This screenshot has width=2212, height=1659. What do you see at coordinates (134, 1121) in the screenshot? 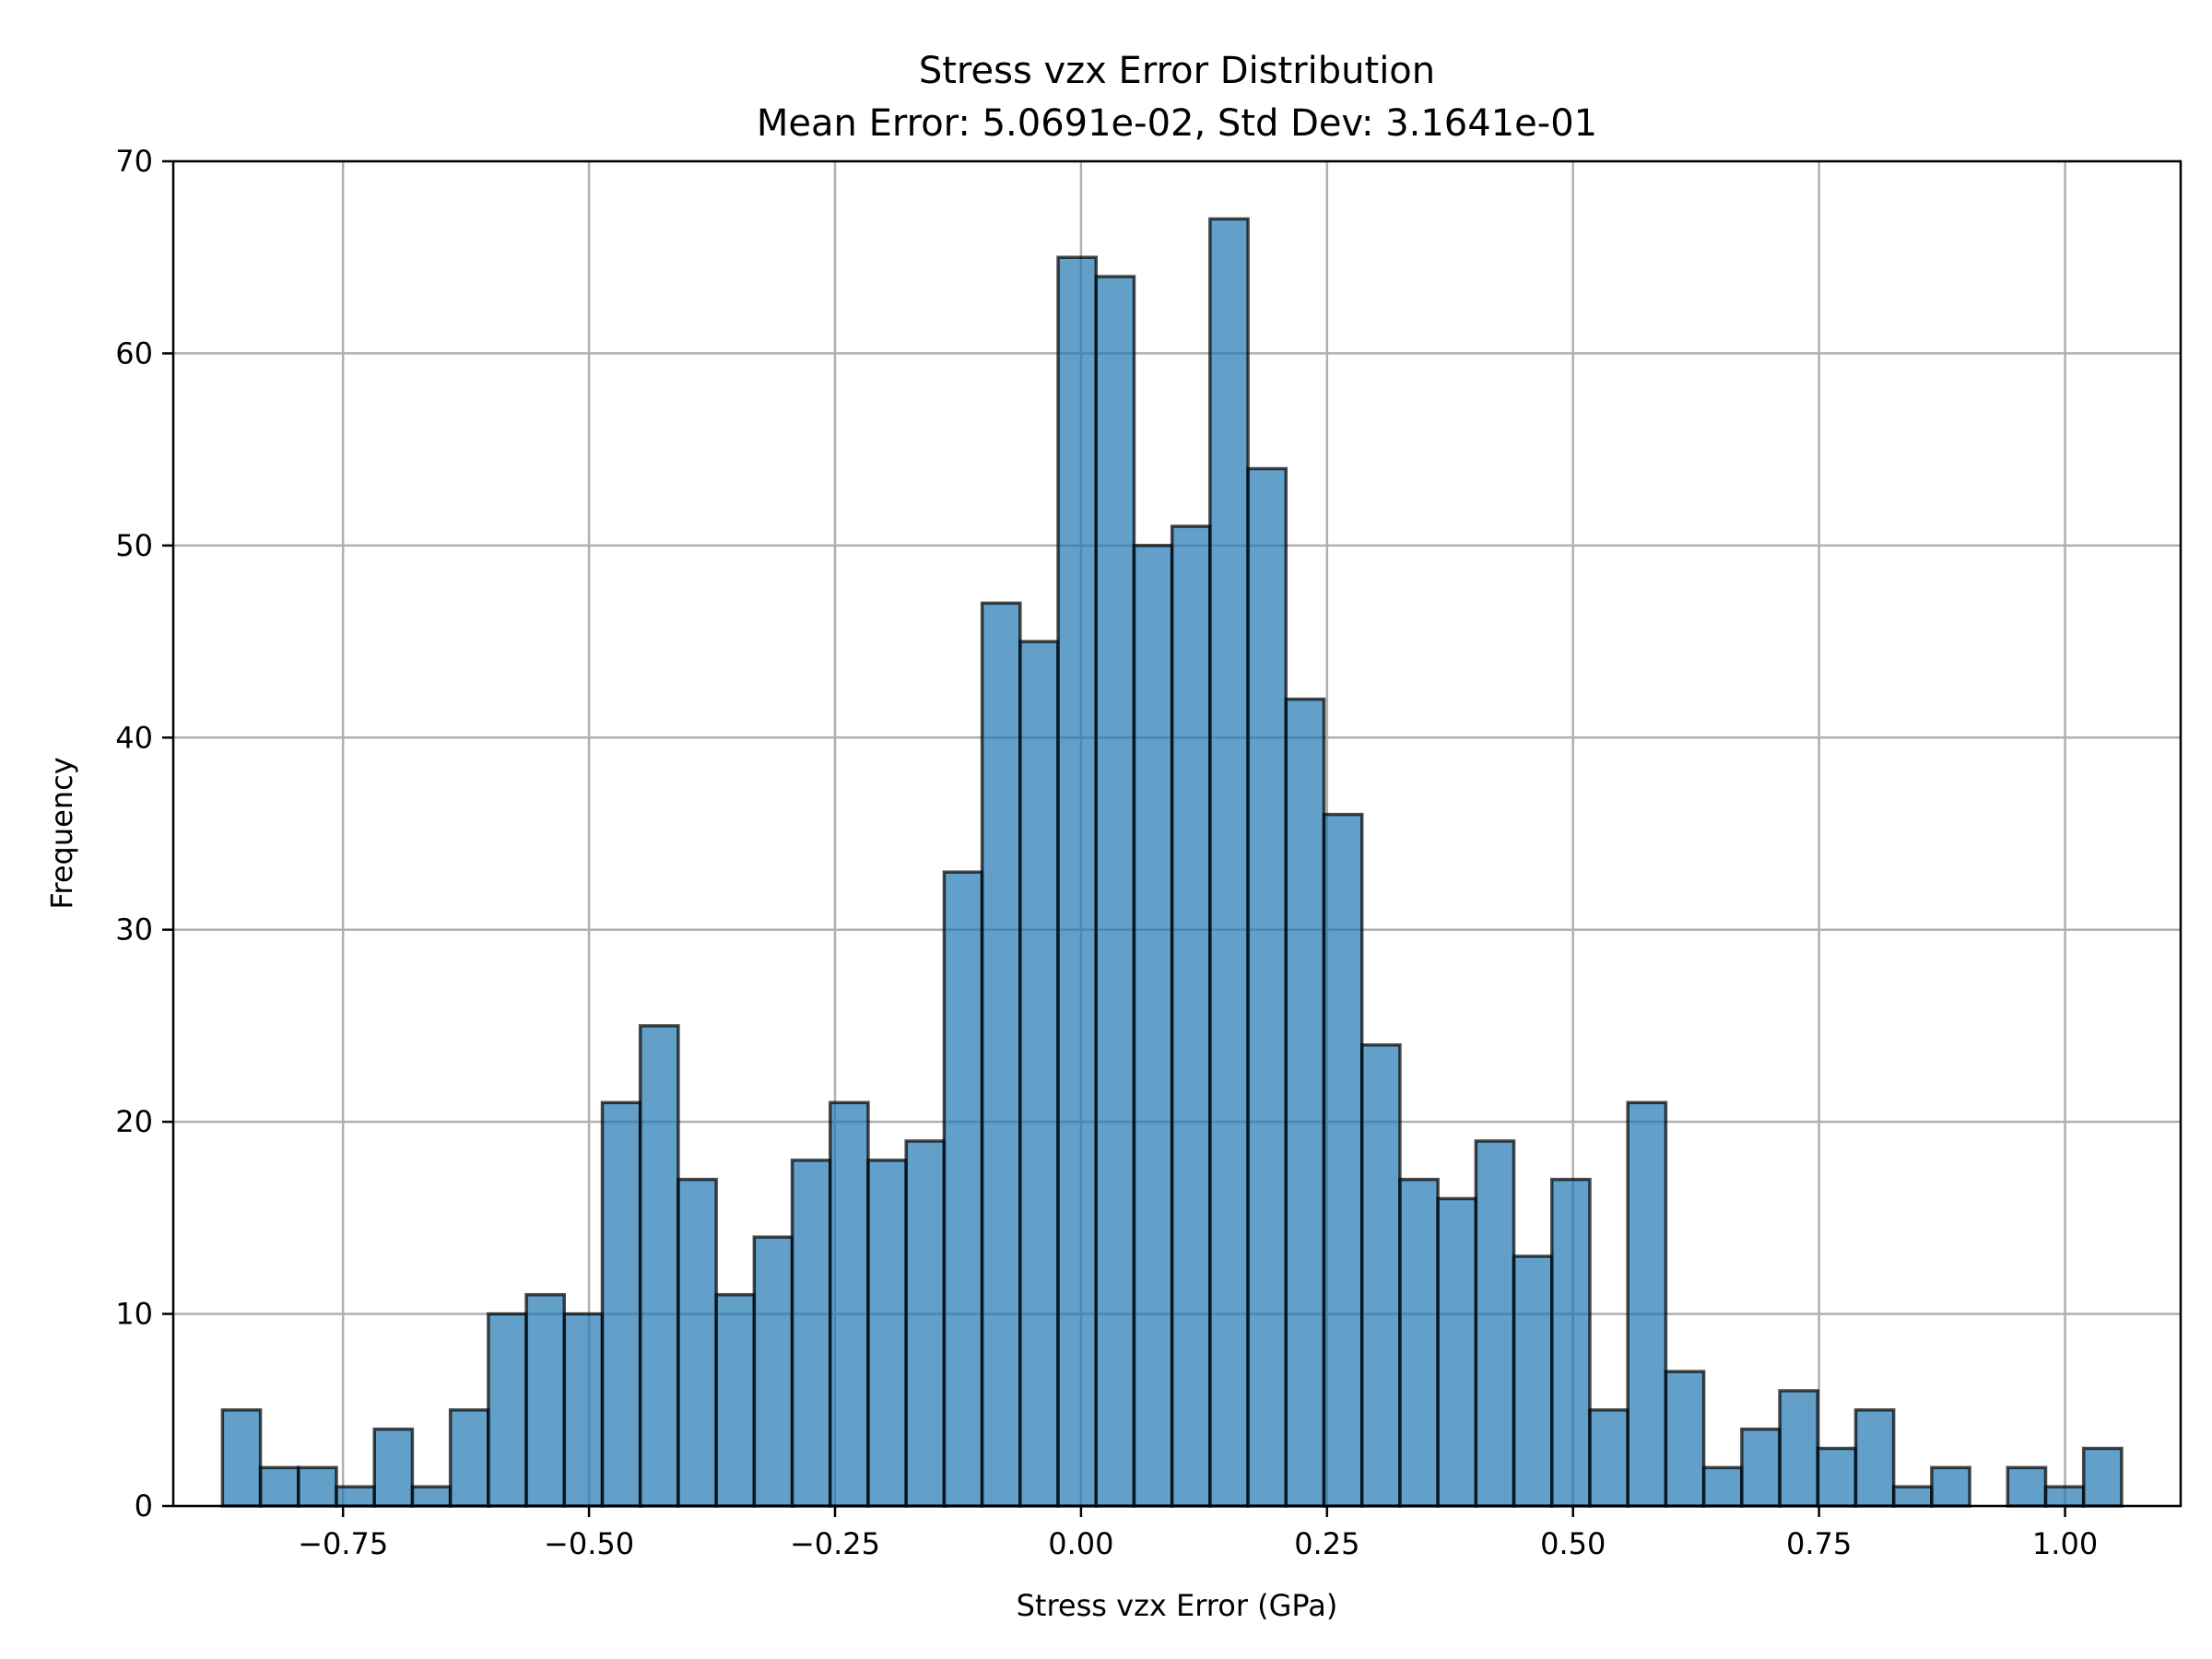
I see `y-tick-label: 20` at bounding box center [134, 1121].